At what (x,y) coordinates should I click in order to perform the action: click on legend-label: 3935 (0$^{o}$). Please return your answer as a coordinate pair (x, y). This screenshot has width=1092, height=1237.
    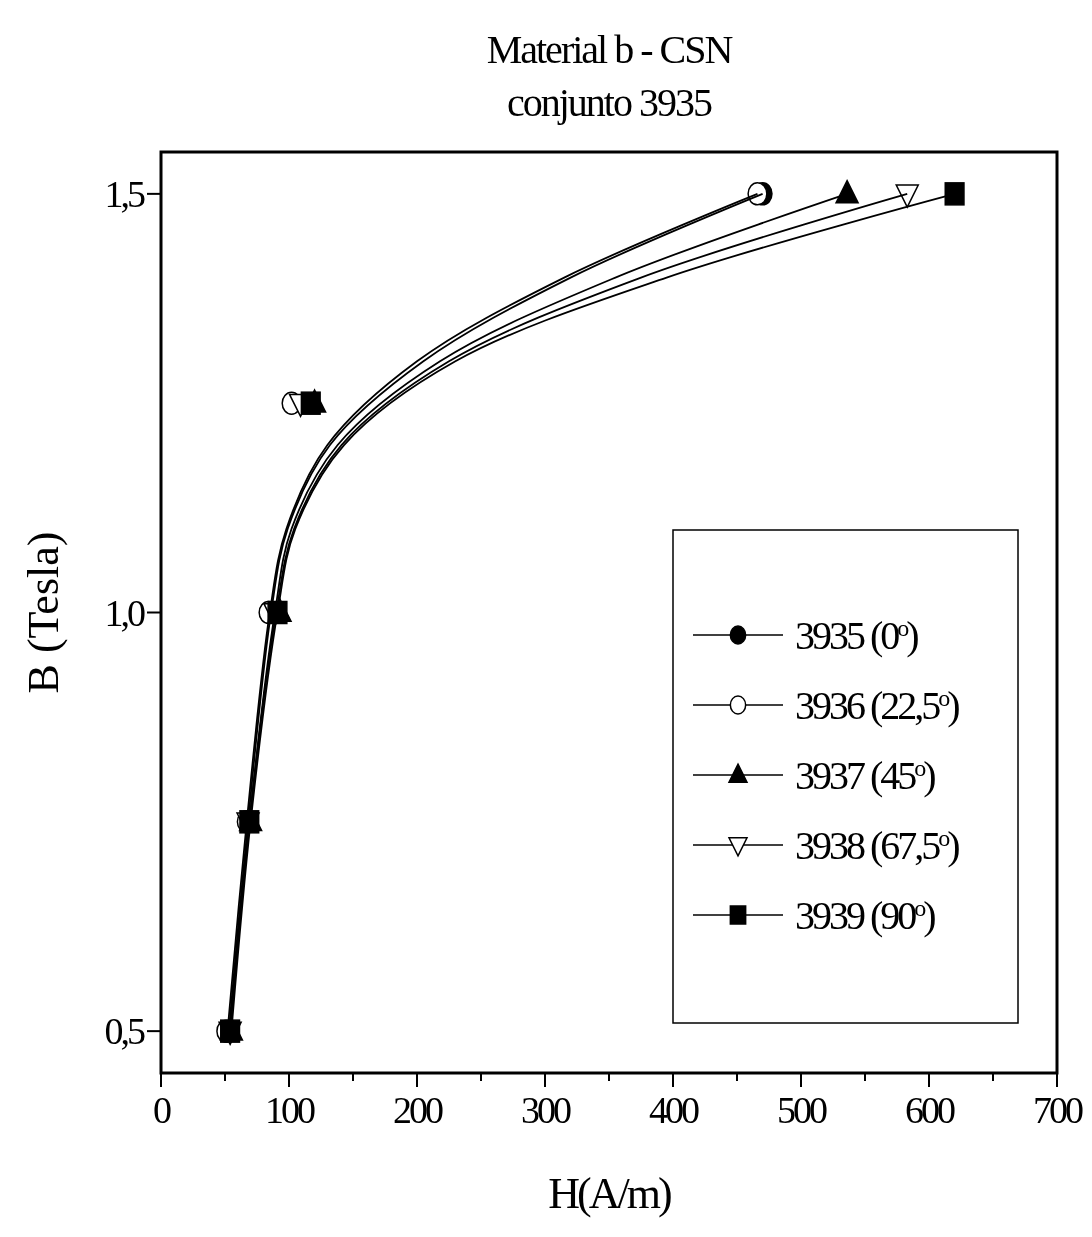
    Looking at the image, I should click on (857, 635).